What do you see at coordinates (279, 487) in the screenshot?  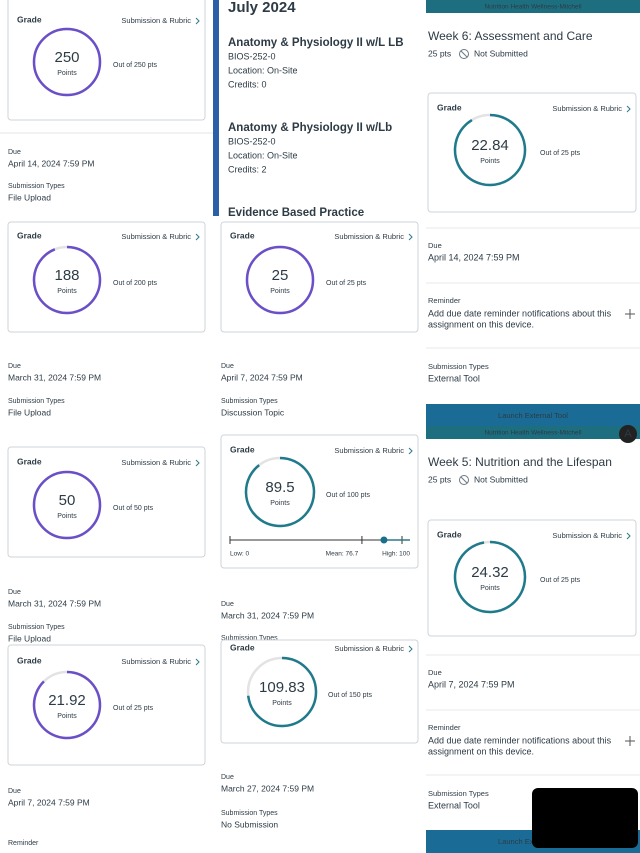 I see `score: 89.5` at bounding box center [279, 487].